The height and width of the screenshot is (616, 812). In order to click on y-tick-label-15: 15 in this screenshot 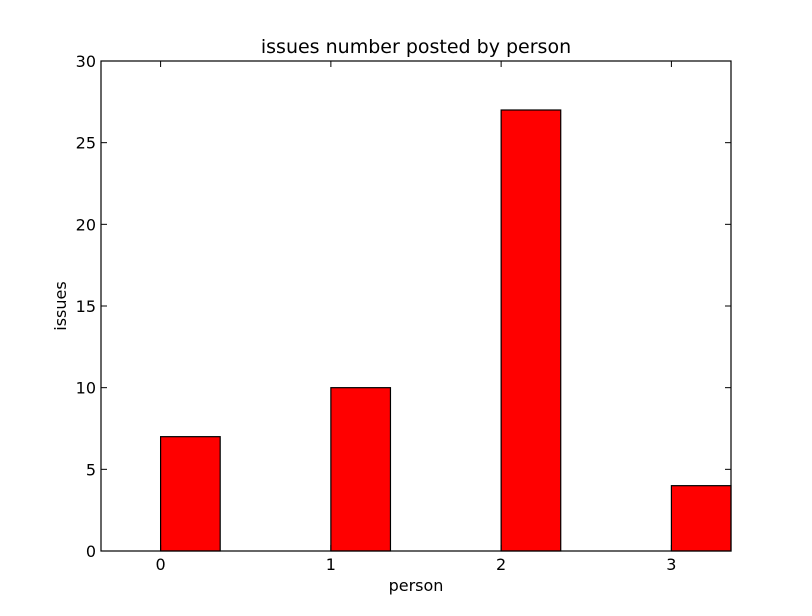, I will do `click(86, 306)`.